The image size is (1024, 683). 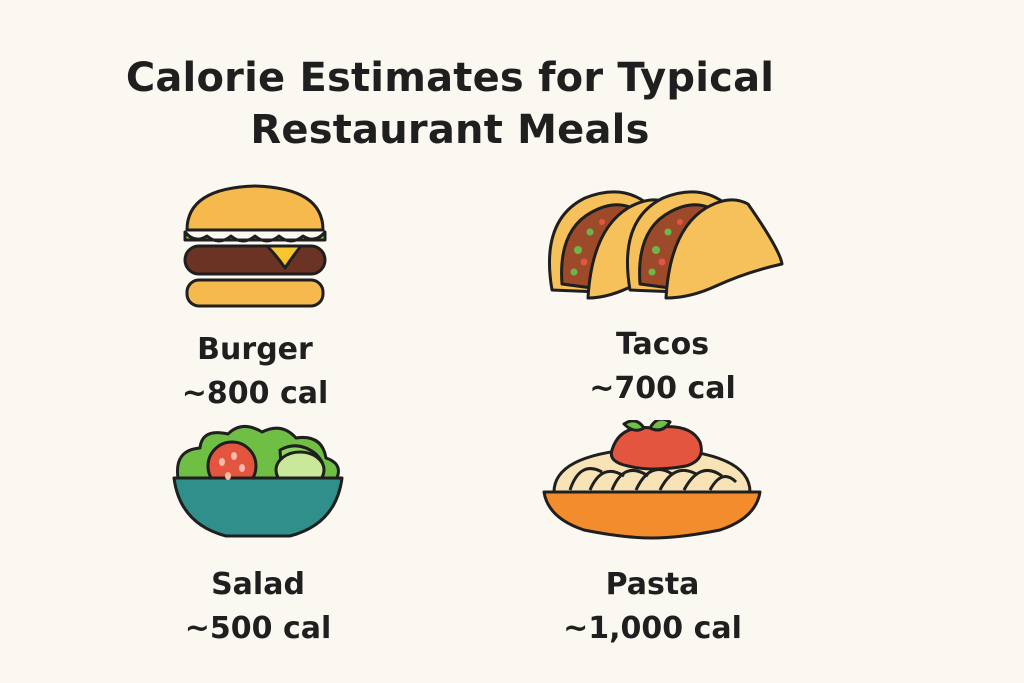 What do you see at coordinates (662, 344) in the screenshot?
I see `meal-name: Tacos` at bounding box center [662, 344].